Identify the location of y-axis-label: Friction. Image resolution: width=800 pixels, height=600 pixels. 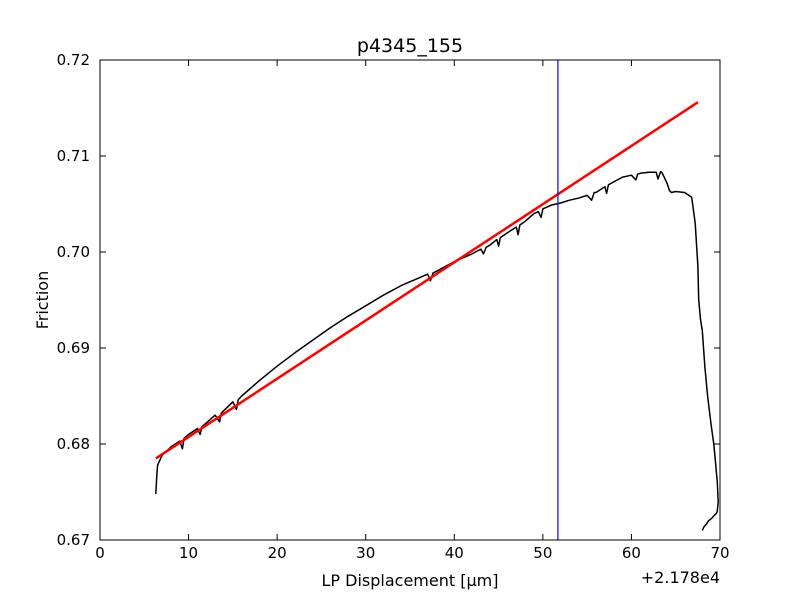
(42, 300).